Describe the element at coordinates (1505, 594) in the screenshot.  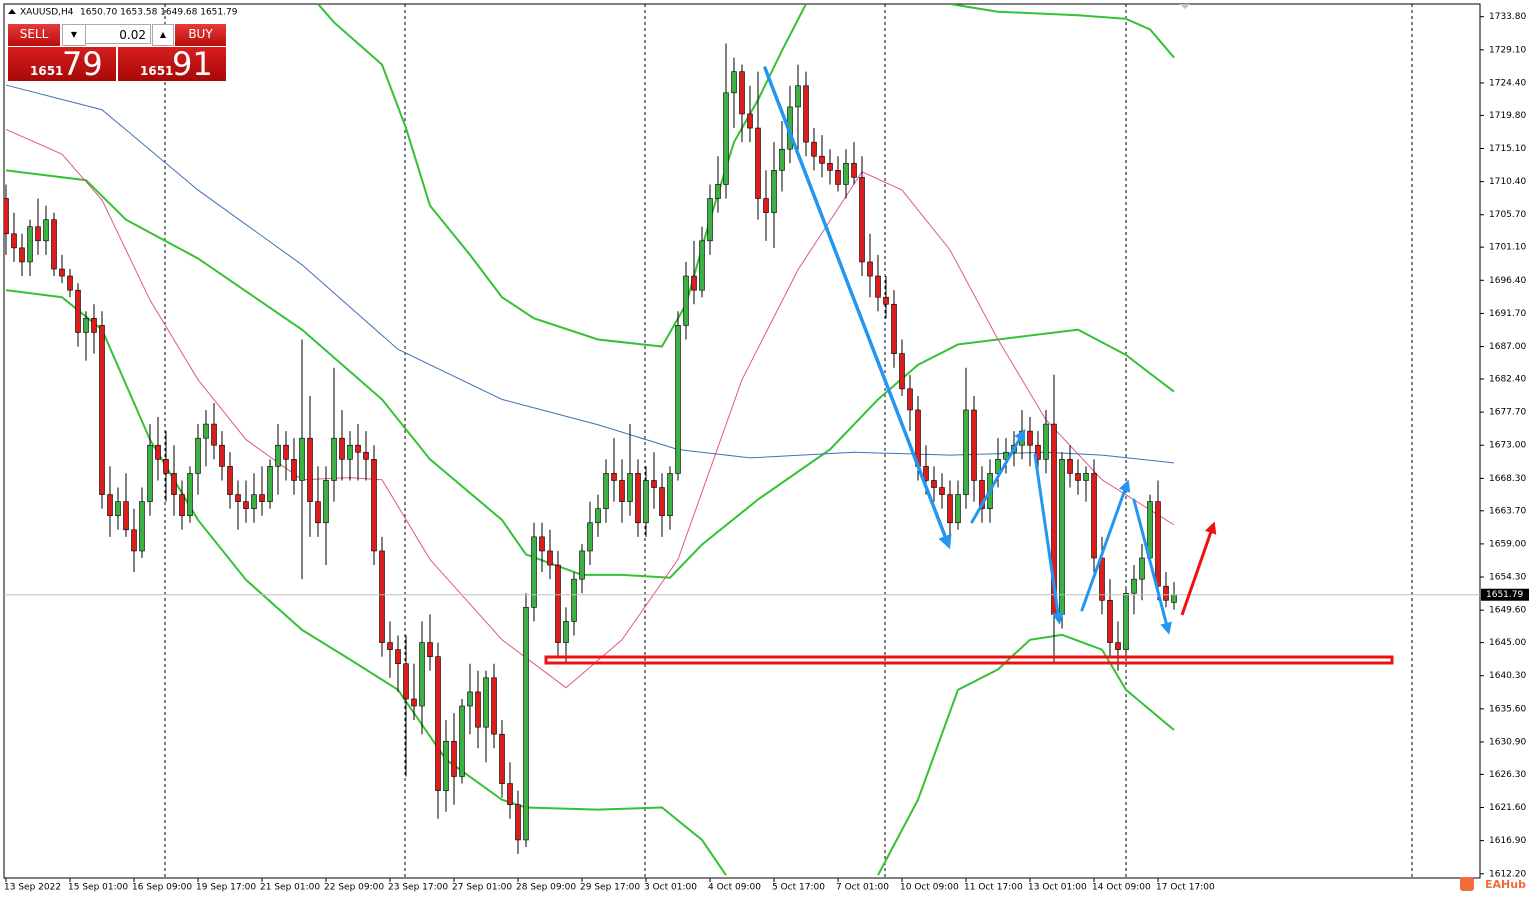
I see `price-tag` at that location.